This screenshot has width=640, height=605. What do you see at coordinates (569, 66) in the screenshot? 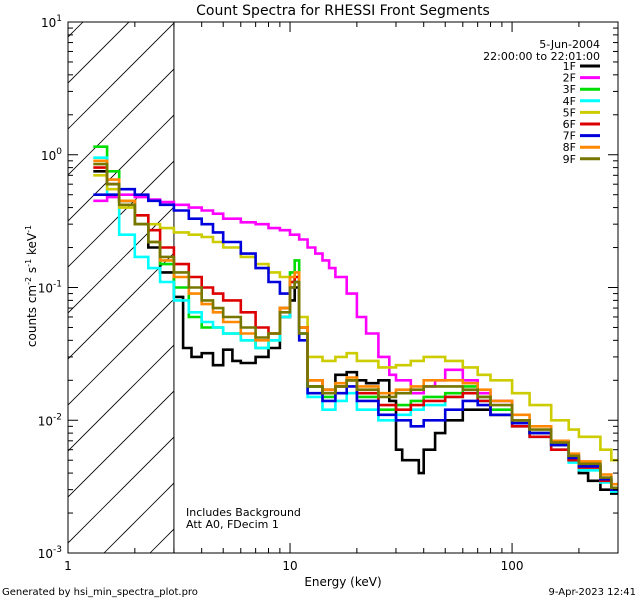
I see `legend-label-1f: 1F` at bounding box center [569, 66].